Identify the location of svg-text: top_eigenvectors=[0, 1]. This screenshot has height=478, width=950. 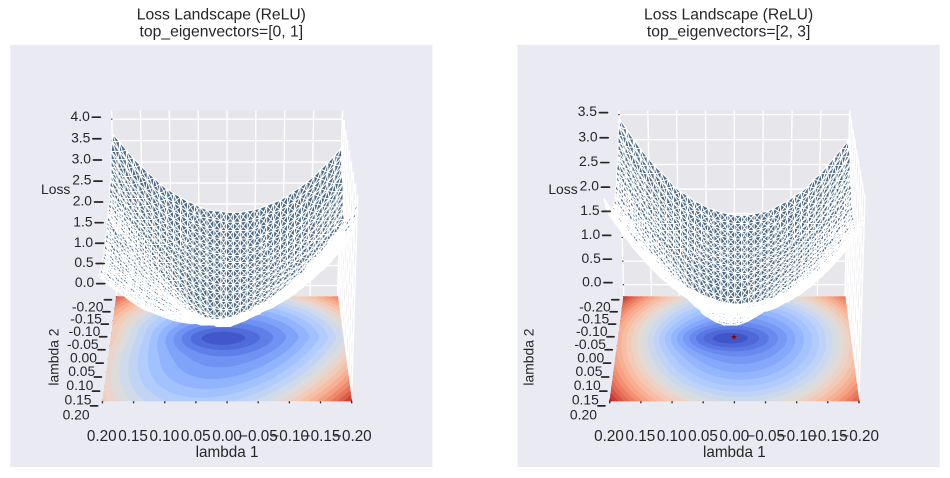
(222, 32).